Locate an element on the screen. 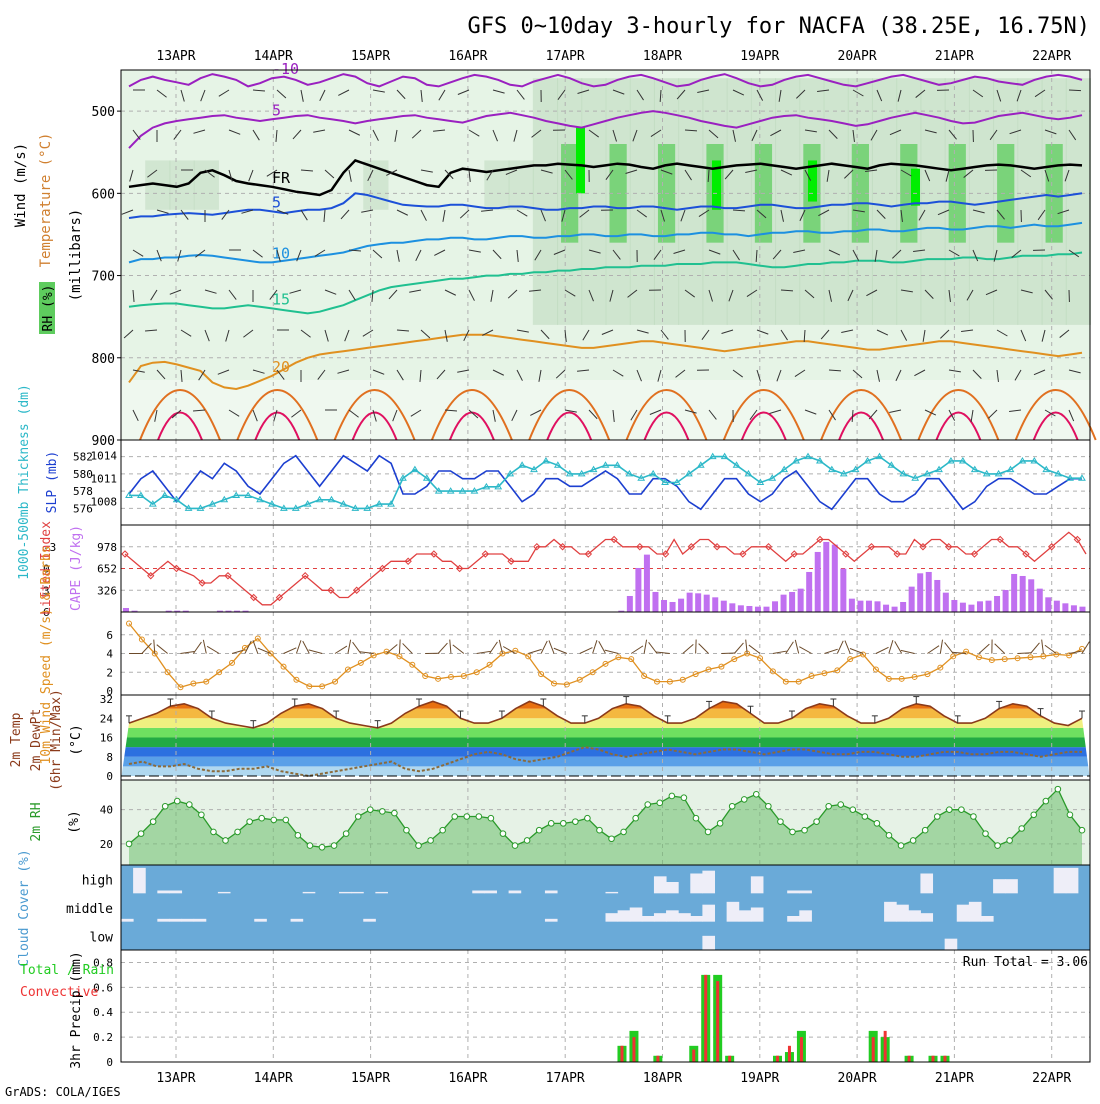  date-label-bottom: 21APR is located at coordinates (954, 1078).